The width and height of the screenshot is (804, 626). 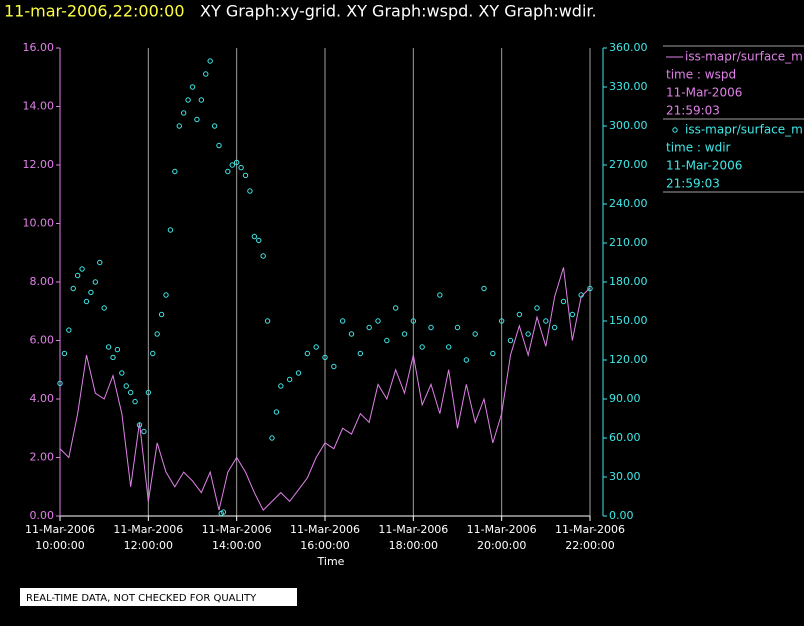 I want to click on note-box, so click(x=158, y=597).